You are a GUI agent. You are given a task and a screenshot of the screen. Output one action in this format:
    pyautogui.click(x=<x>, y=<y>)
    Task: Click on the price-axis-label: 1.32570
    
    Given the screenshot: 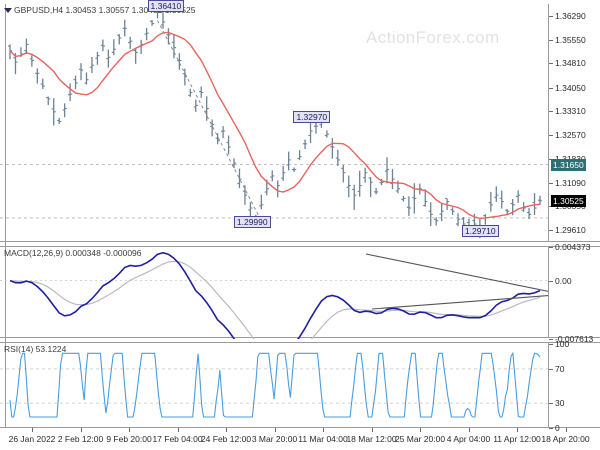 What is the action you would take?
    pyautogui.click(x=570, y=135)
    